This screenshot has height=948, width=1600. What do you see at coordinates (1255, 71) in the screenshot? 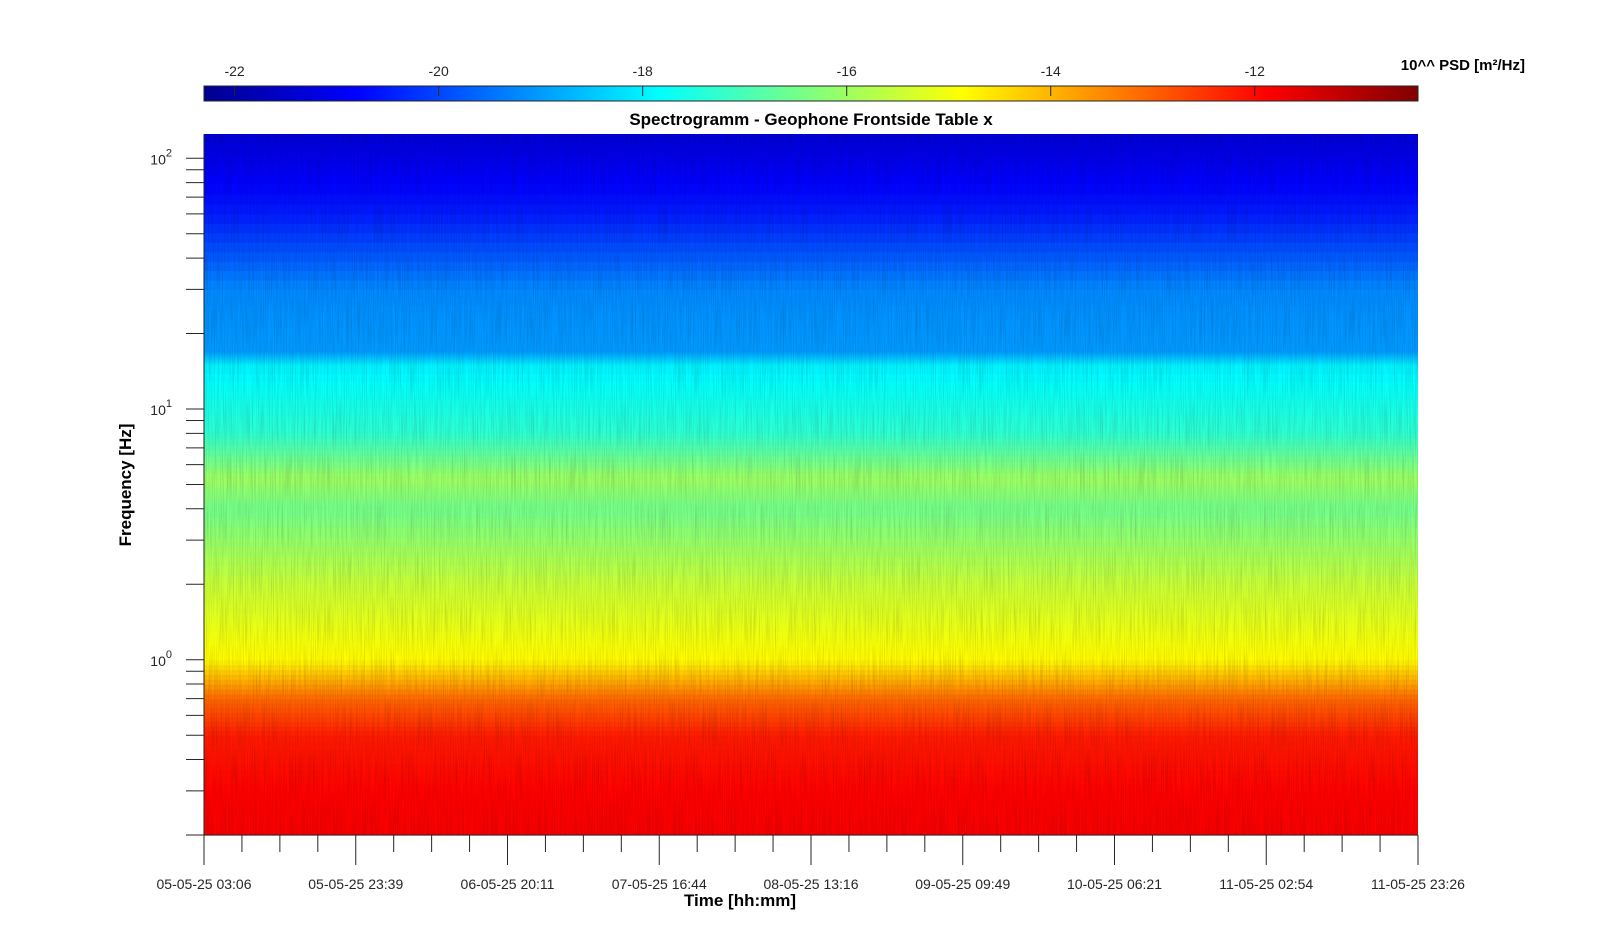
I see `colorbar-tick-label: -12` at bounding box center [1255, 71].